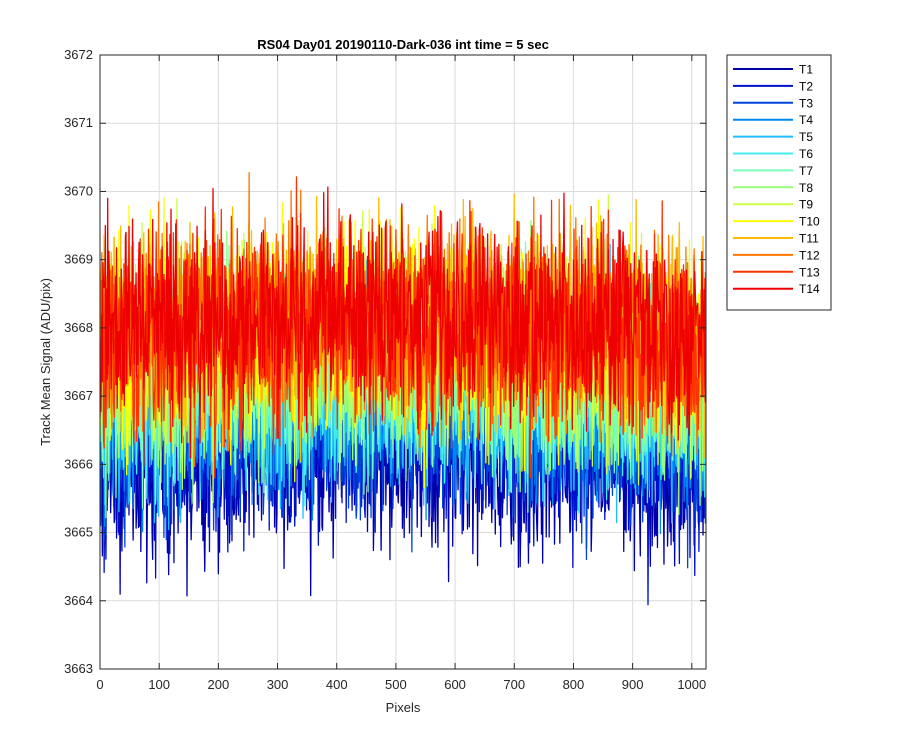 The image size is (900, 755). What do you see at coordinates (78, 190) in the screenshot?
I see `y-tick-label: 3670` at bounding box center [78, 190].